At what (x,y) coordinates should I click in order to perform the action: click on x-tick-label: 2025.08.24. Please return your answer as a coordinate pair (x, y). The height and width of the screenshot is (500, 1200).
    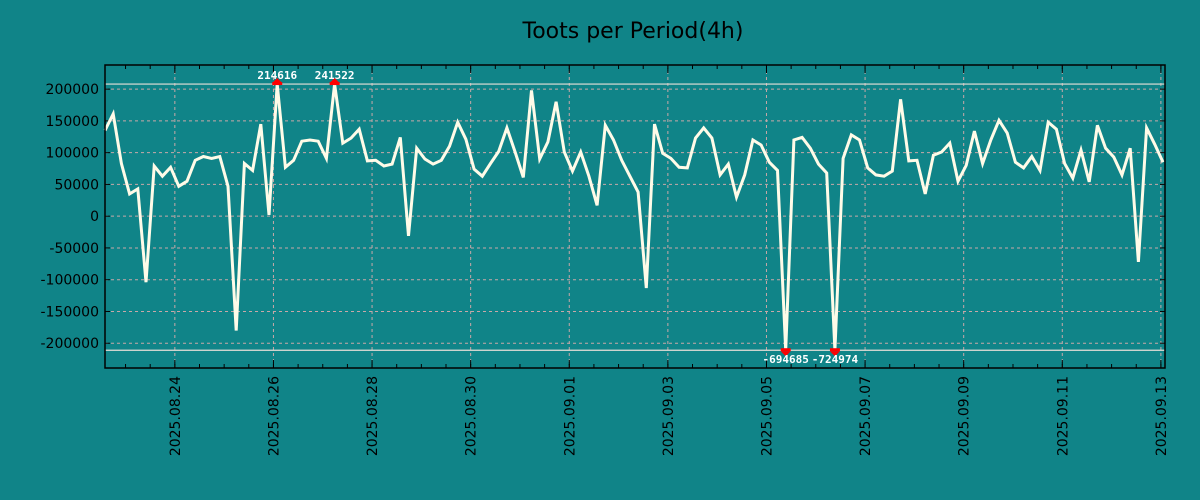
    Looking at the image, I should click on (176, 416).